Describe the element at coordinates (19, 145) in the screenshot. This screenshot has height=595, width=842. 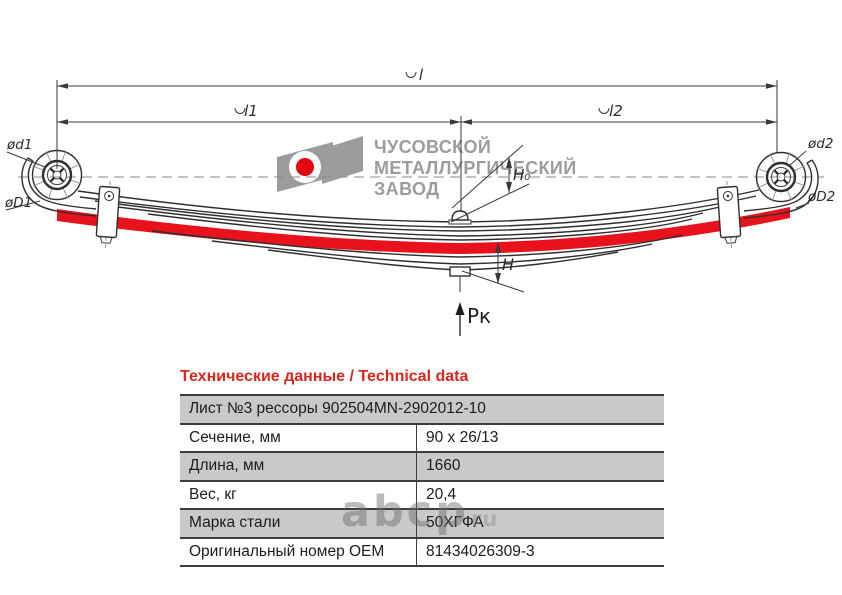
I see `dim-label-d1: ød1` at that location.